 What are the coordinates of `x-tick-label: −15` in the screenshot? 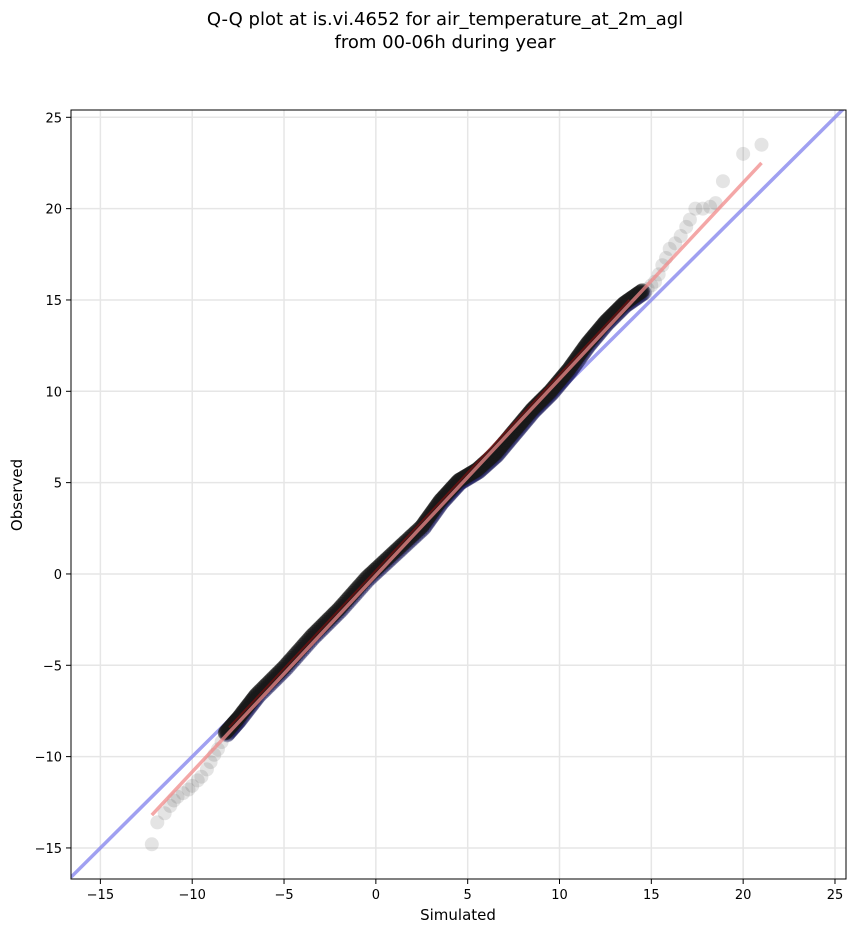 It's located at (100, 895).